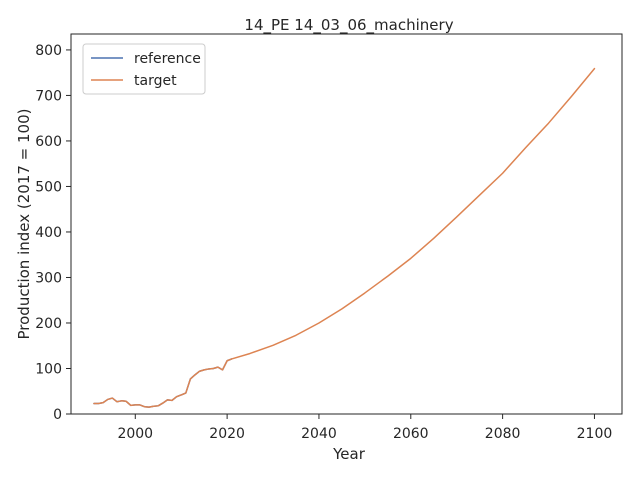  Describe the element at coordinates (24, 224) in the screenshot. I see `y-axis-title: Production index (2017 = 100)` at that location.